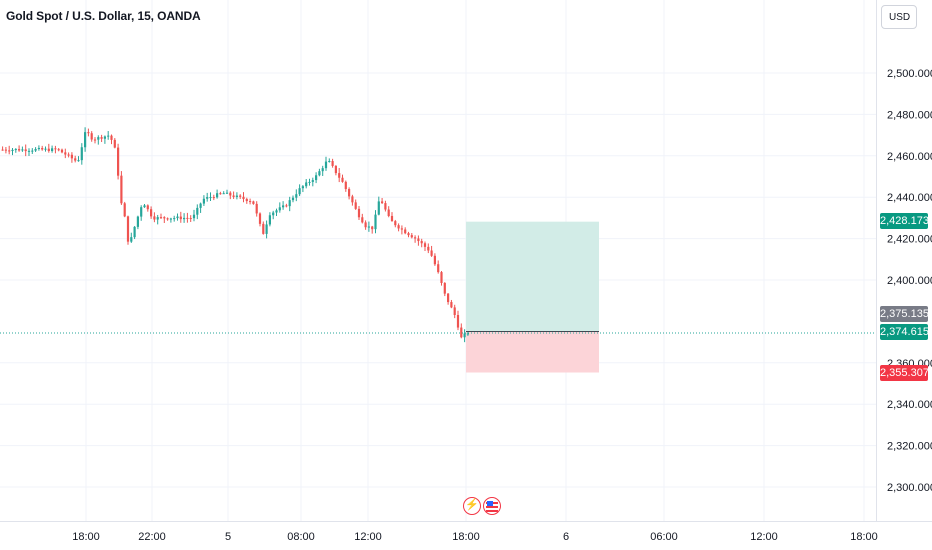 This screenshot has height=550, width=932. Describe the element at coordinates (228, 537) in the screenshot. I see `x-tick-label: 5` at that location.